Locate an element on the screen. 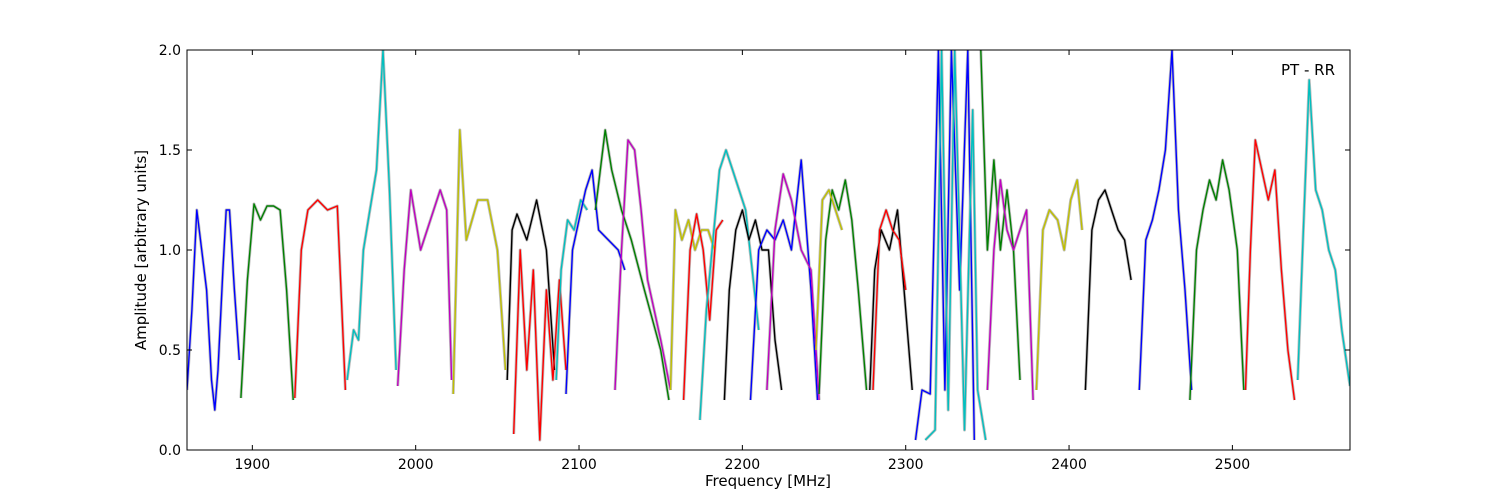 This screenshot has width=1500, height=500. x-tick-label: 2200 is located at coordinates (743, 465).